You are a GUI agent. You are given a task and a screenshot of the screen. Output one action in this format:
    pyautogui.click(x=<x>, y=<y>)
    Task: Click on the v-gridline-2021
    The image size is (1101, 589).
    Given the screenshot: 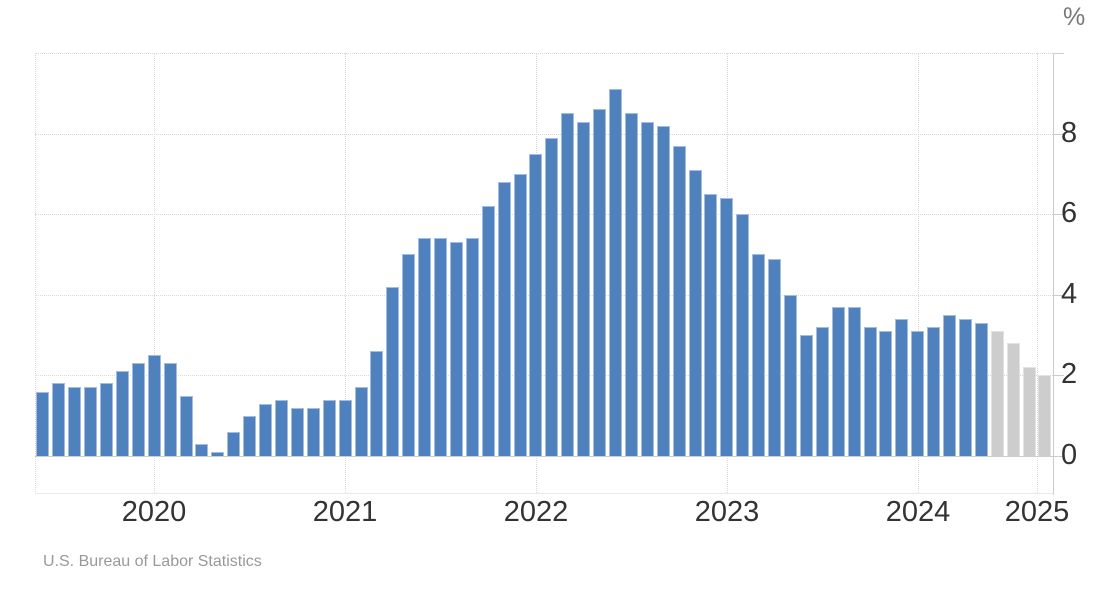 What is the action you would take?
    pyautogui.click(x=345, y=273)
    